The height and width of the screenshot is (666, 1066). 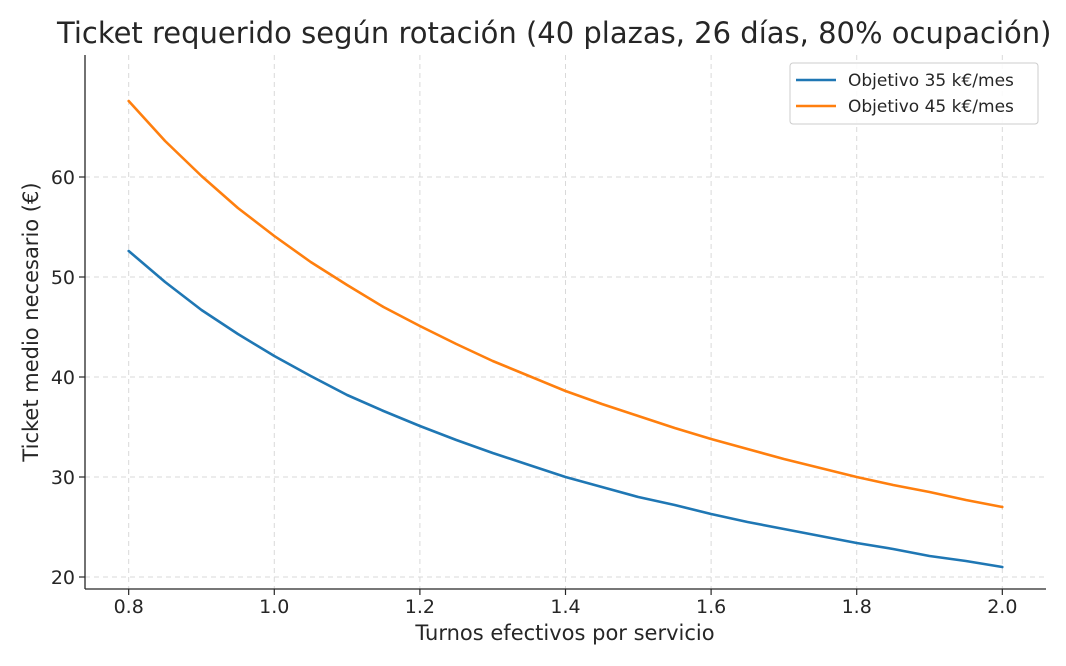 I want to click on y-ticks: 20 30 40 50 60, so click(x=68, y=378).